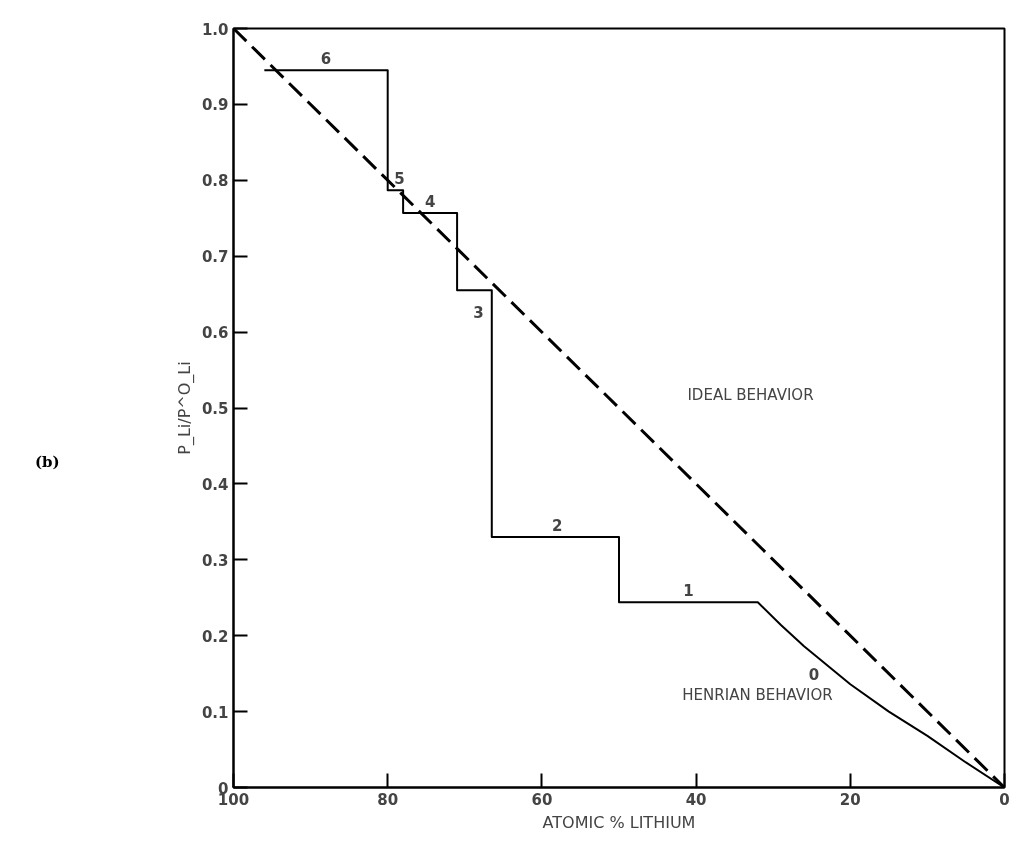 Image resolution: width=1018 pixels, height=847 pixels. I want to click on annotation: 2, so click(557, 526).